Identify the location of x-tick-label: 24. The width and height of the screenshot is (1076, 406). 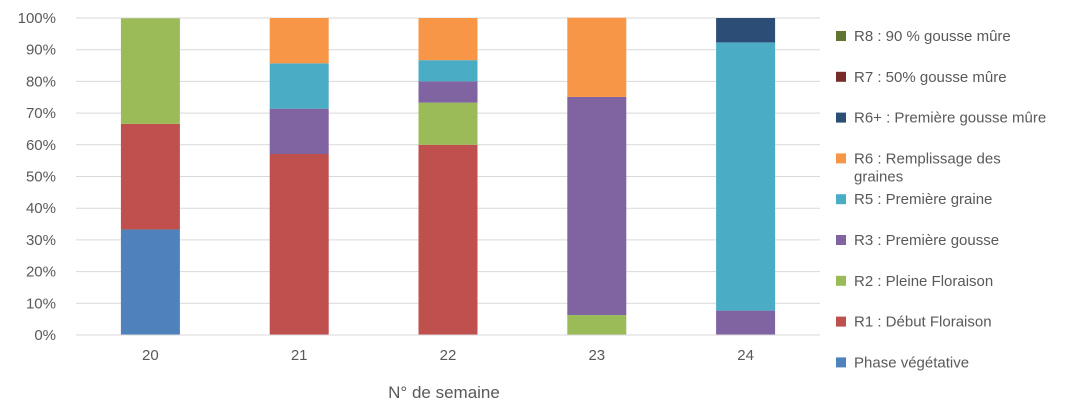
(745, 355).